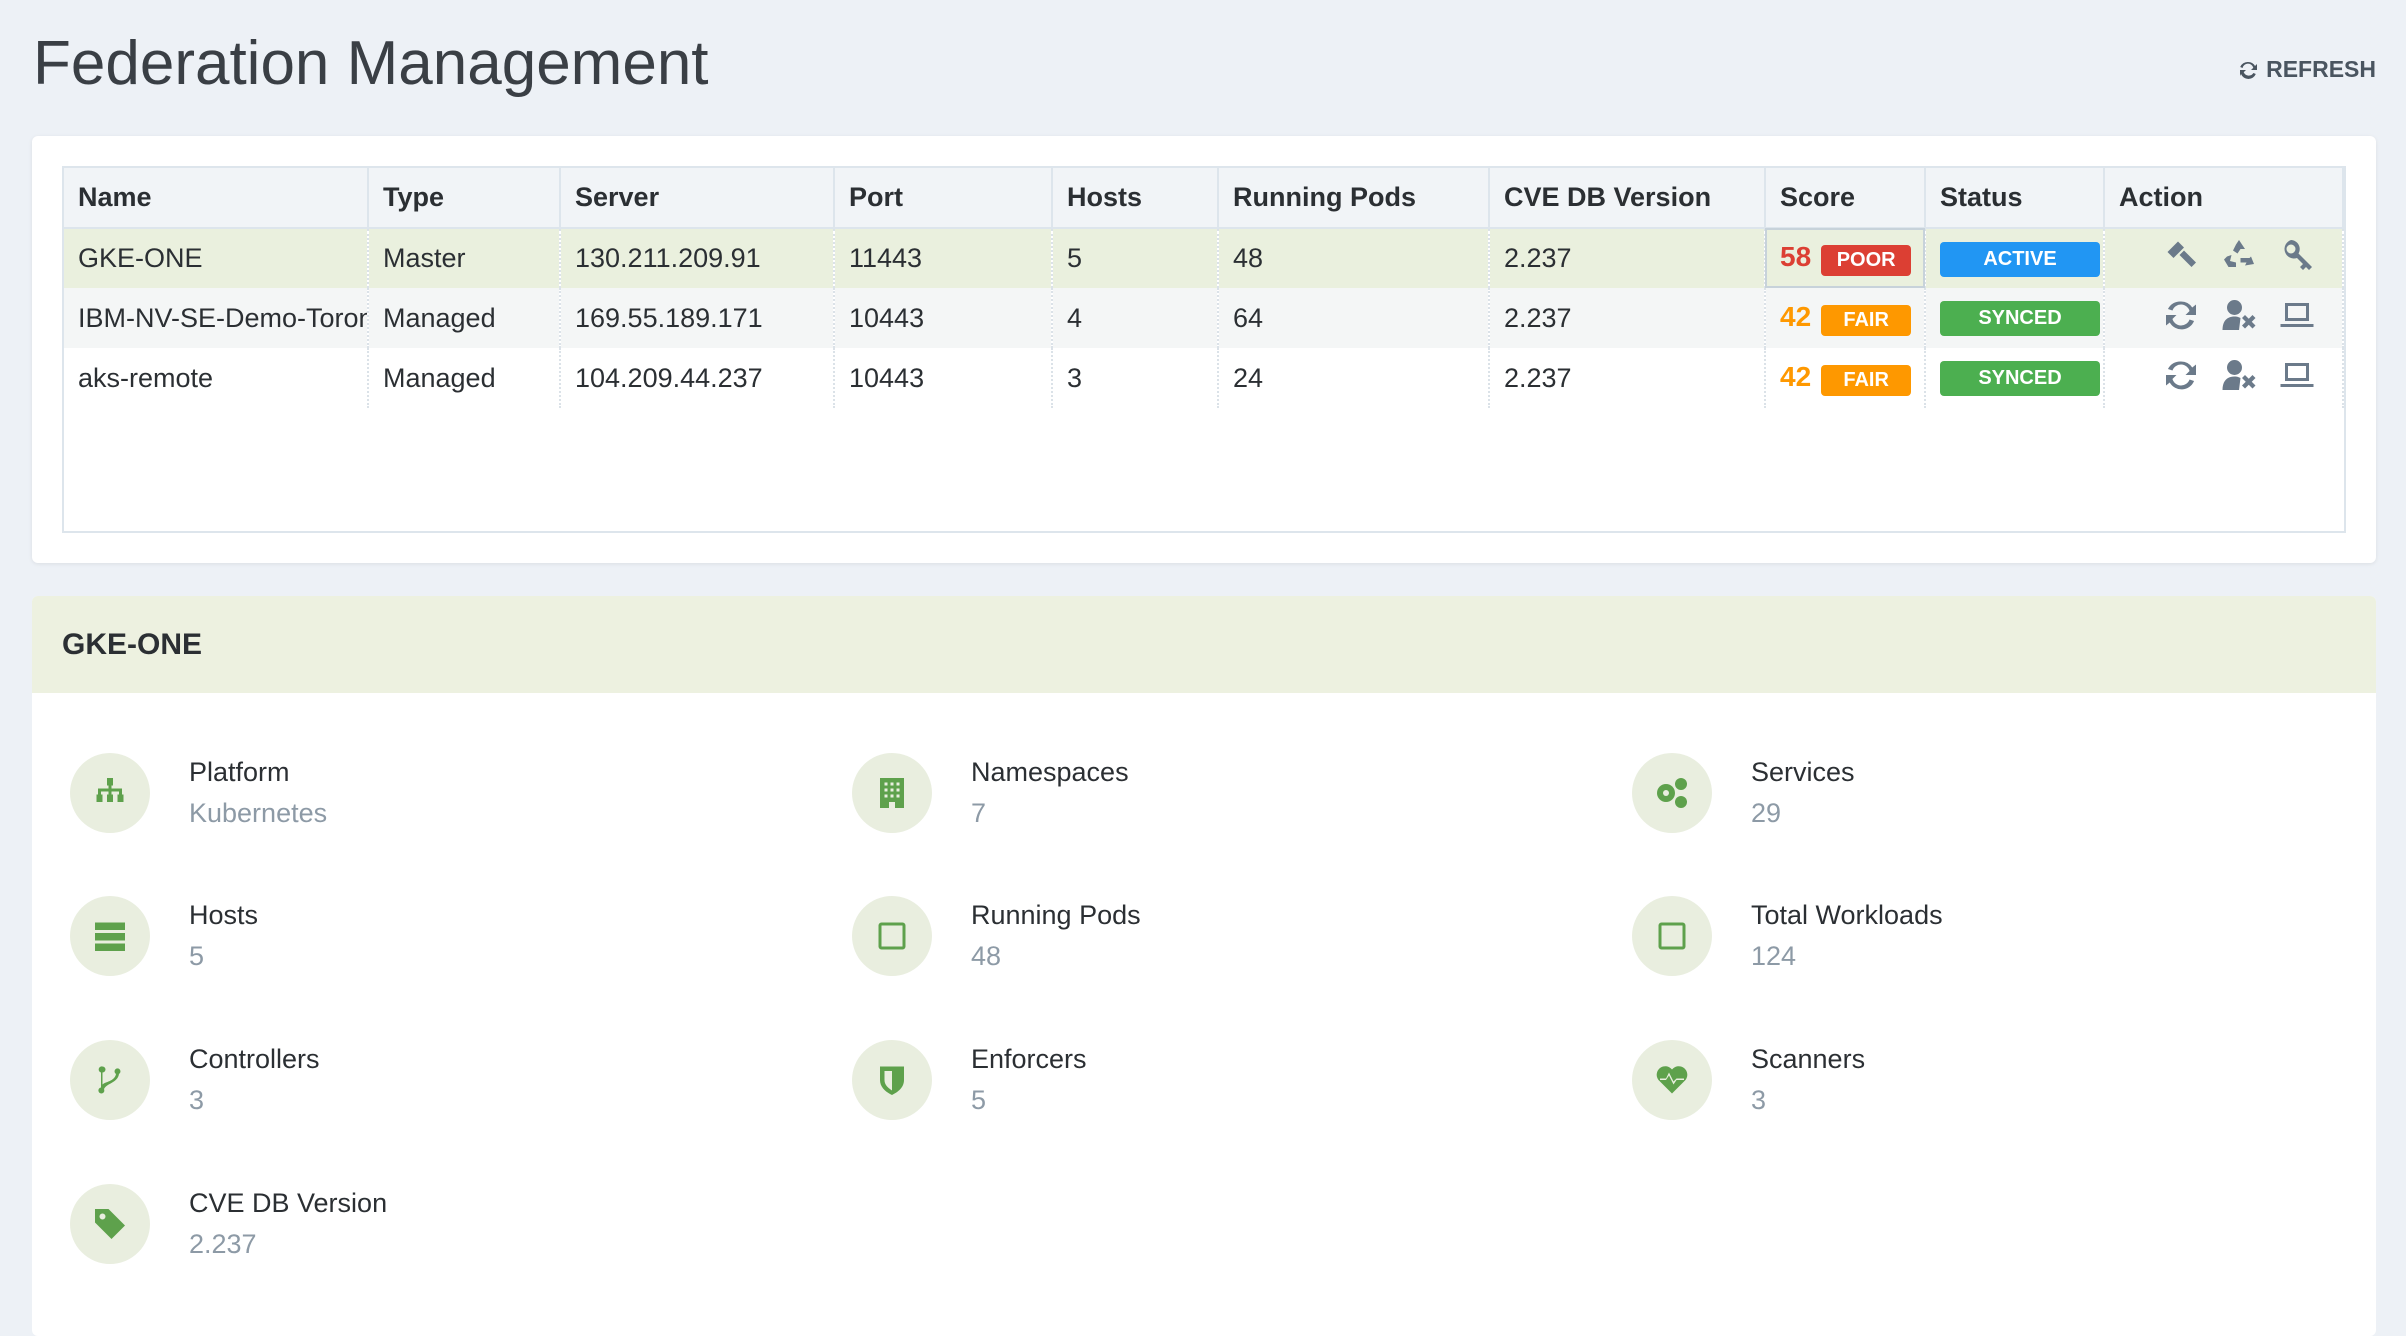 The width and height of the screenshot is (2406, 1336). I want to click on key-button, so click(2297, 258).